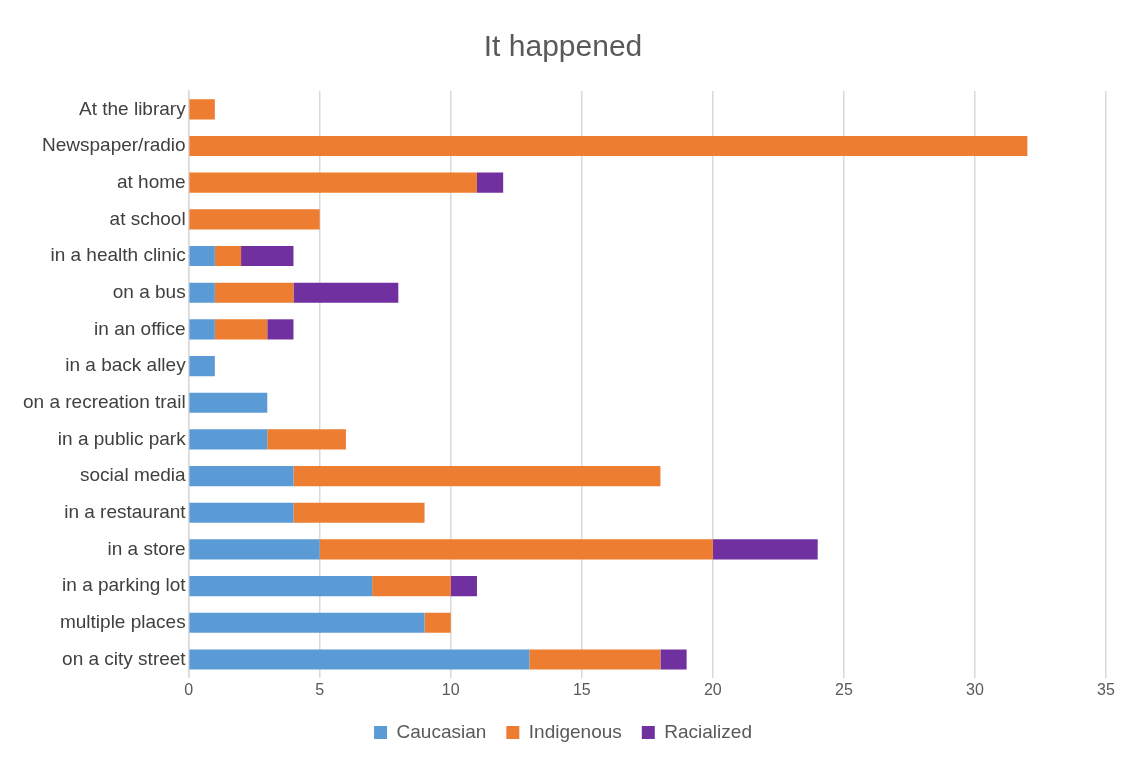  Describe the element at coordinates (441, 731) in the screenshot. I see `legend-label: Caucasian` at that location.